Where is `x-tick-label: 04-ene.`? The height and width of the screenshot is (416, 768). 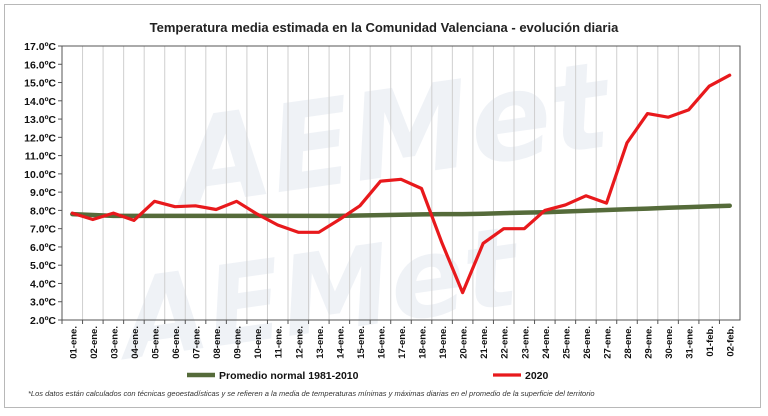
x-tick-label: 04-ene. is located at coordinates (135, 342).